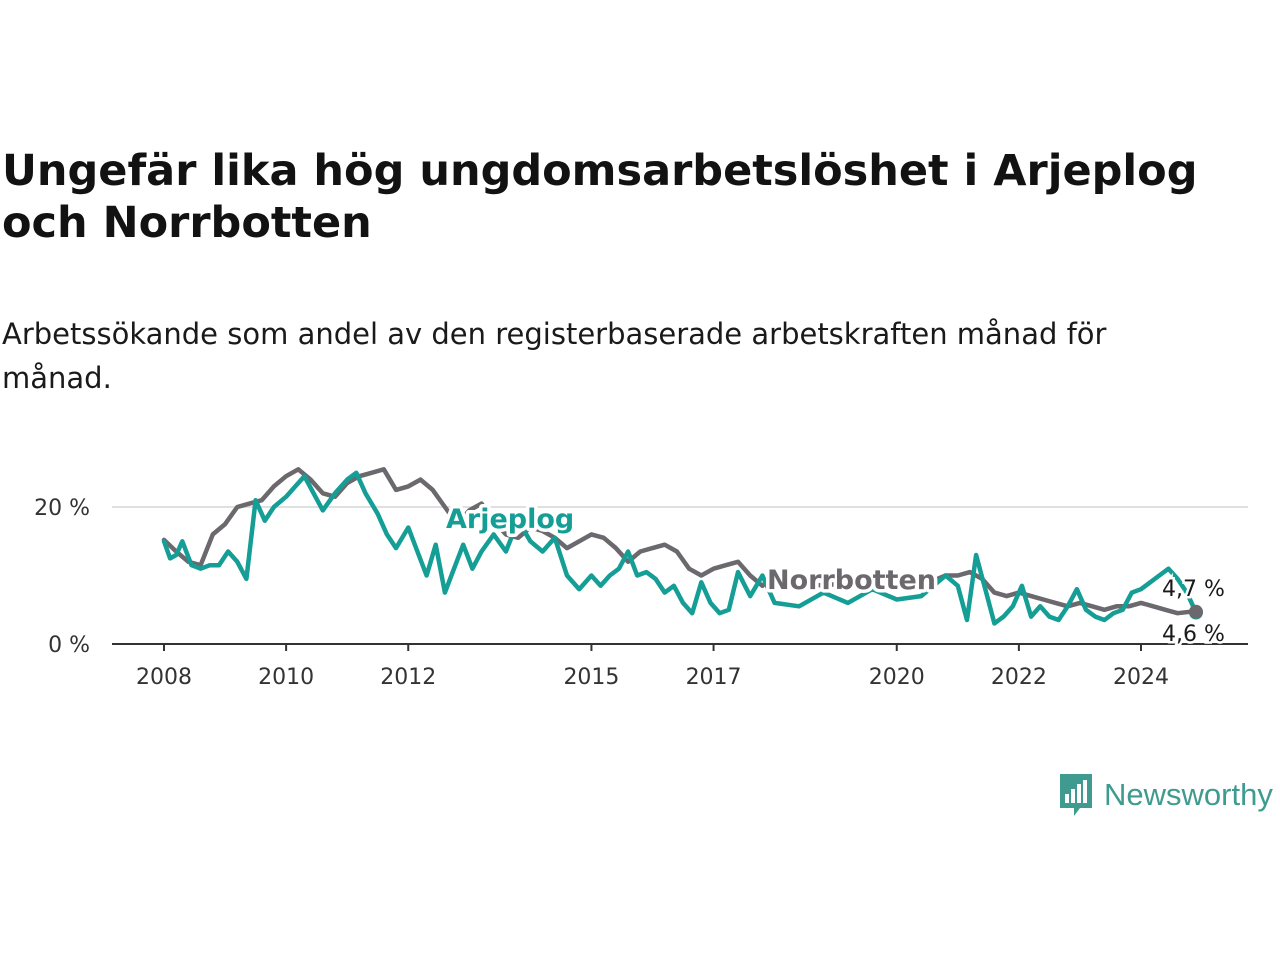 The image size is (1280, 960). I want to click on brand-name: Newsworthy, so click(1188, 794).